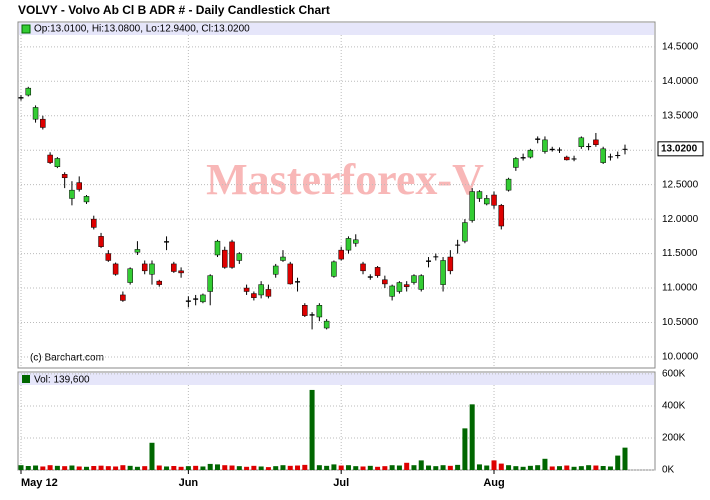 This screenshot has width=710, height=500. Describe the element at coordinates (345, 179) in the screenshot. I see `watermark: Masterforex-V` at that location.